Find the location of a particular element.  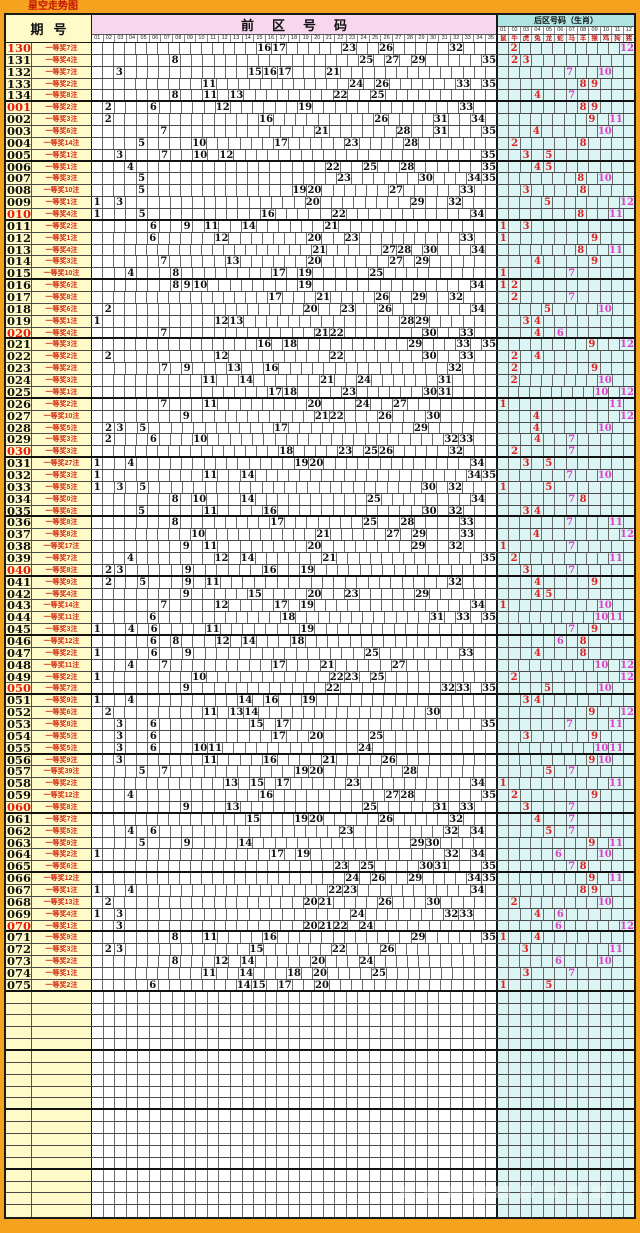

front-cell: 24 is located at coordinates (357, 84).